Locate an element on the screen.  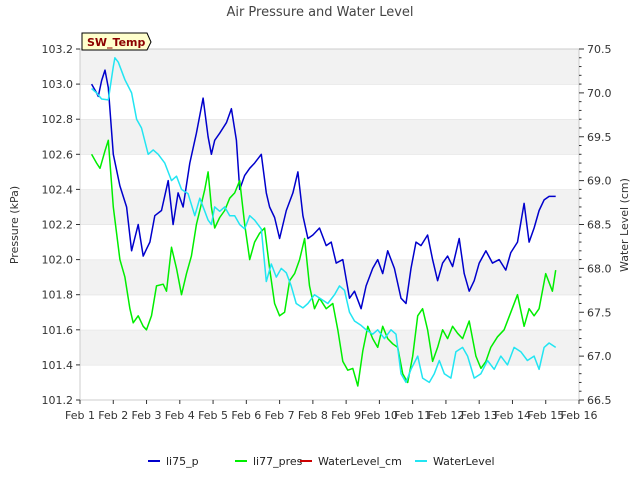
x-tick-label: Feb 12 is located at coordinates (445, 415).